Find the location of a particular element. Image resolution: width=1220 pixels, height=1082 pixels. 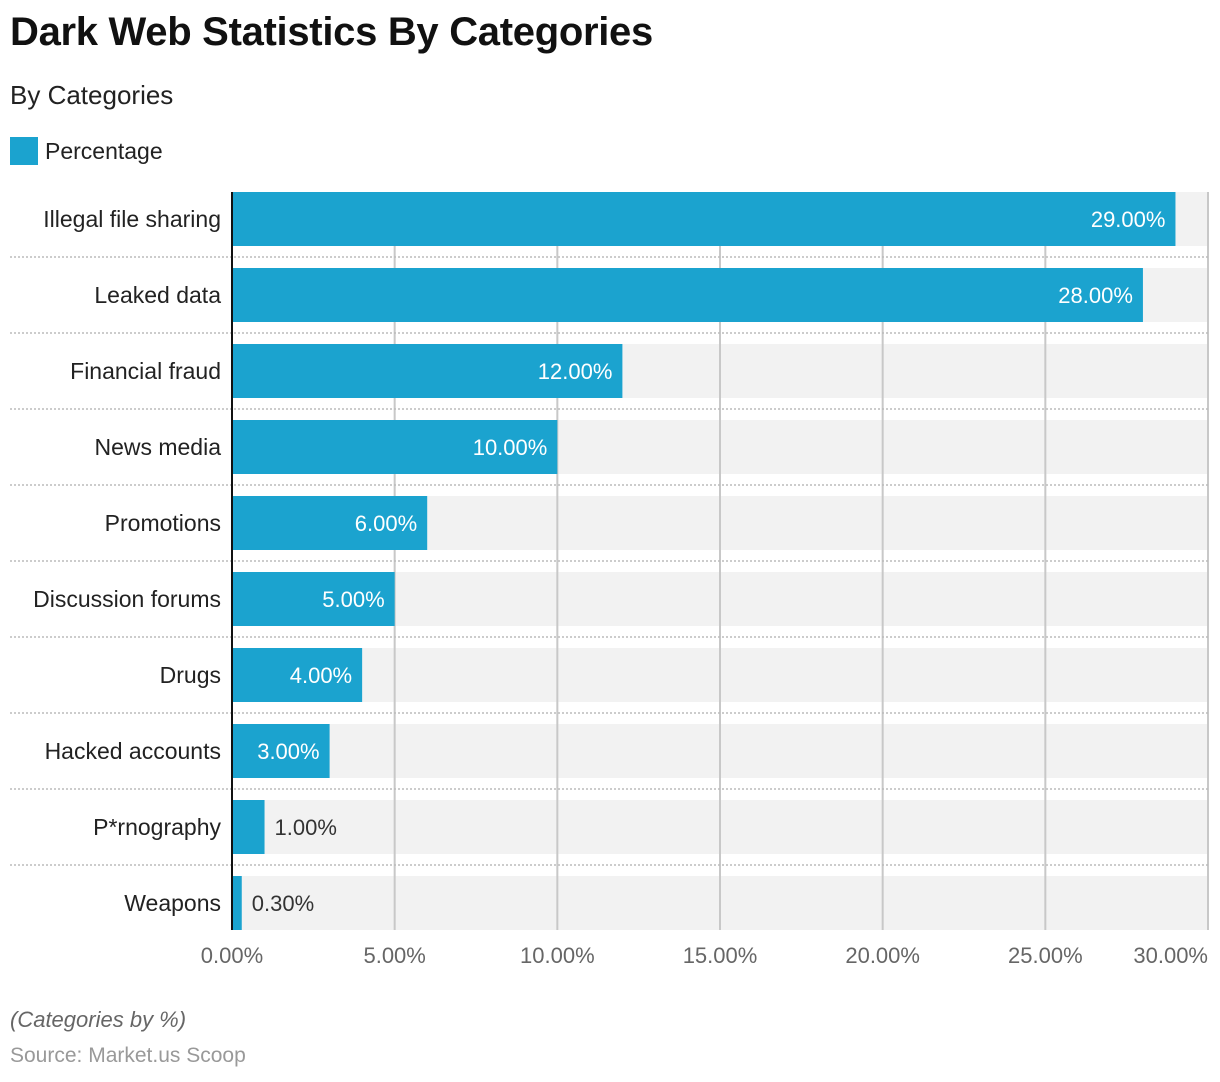

category-label: Hacked accounts is located at coordinates (133, 751).